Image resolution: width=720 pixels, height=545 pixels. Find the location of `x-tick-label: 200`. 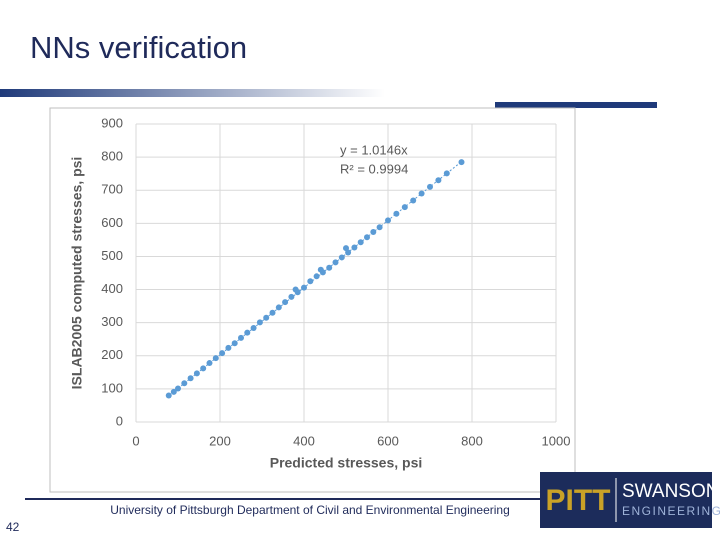

x-tick-label: 200 is located at coordinates (220, 440).